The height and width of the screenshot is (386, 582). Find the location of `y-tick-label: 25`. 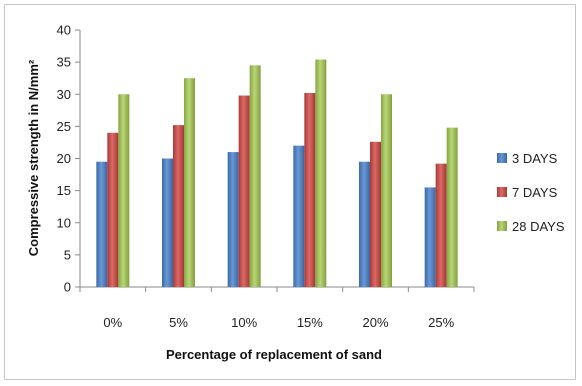

y-tick-label: 25 is located at coordinates (64, 126).